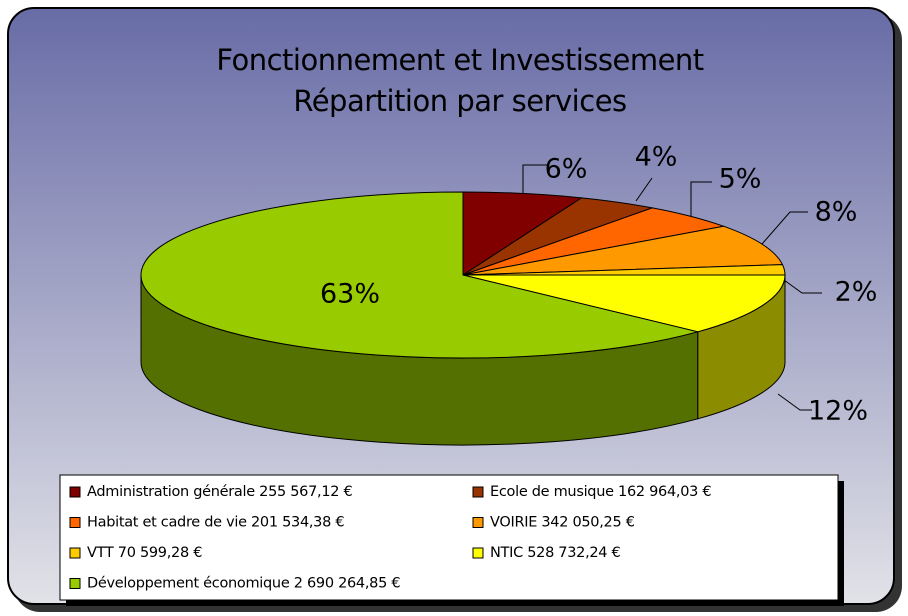  Describe the element at coordinates (562, 523) in the screenshot. I see `legend-label: VOIRIE 342 050,25 €` at that location.